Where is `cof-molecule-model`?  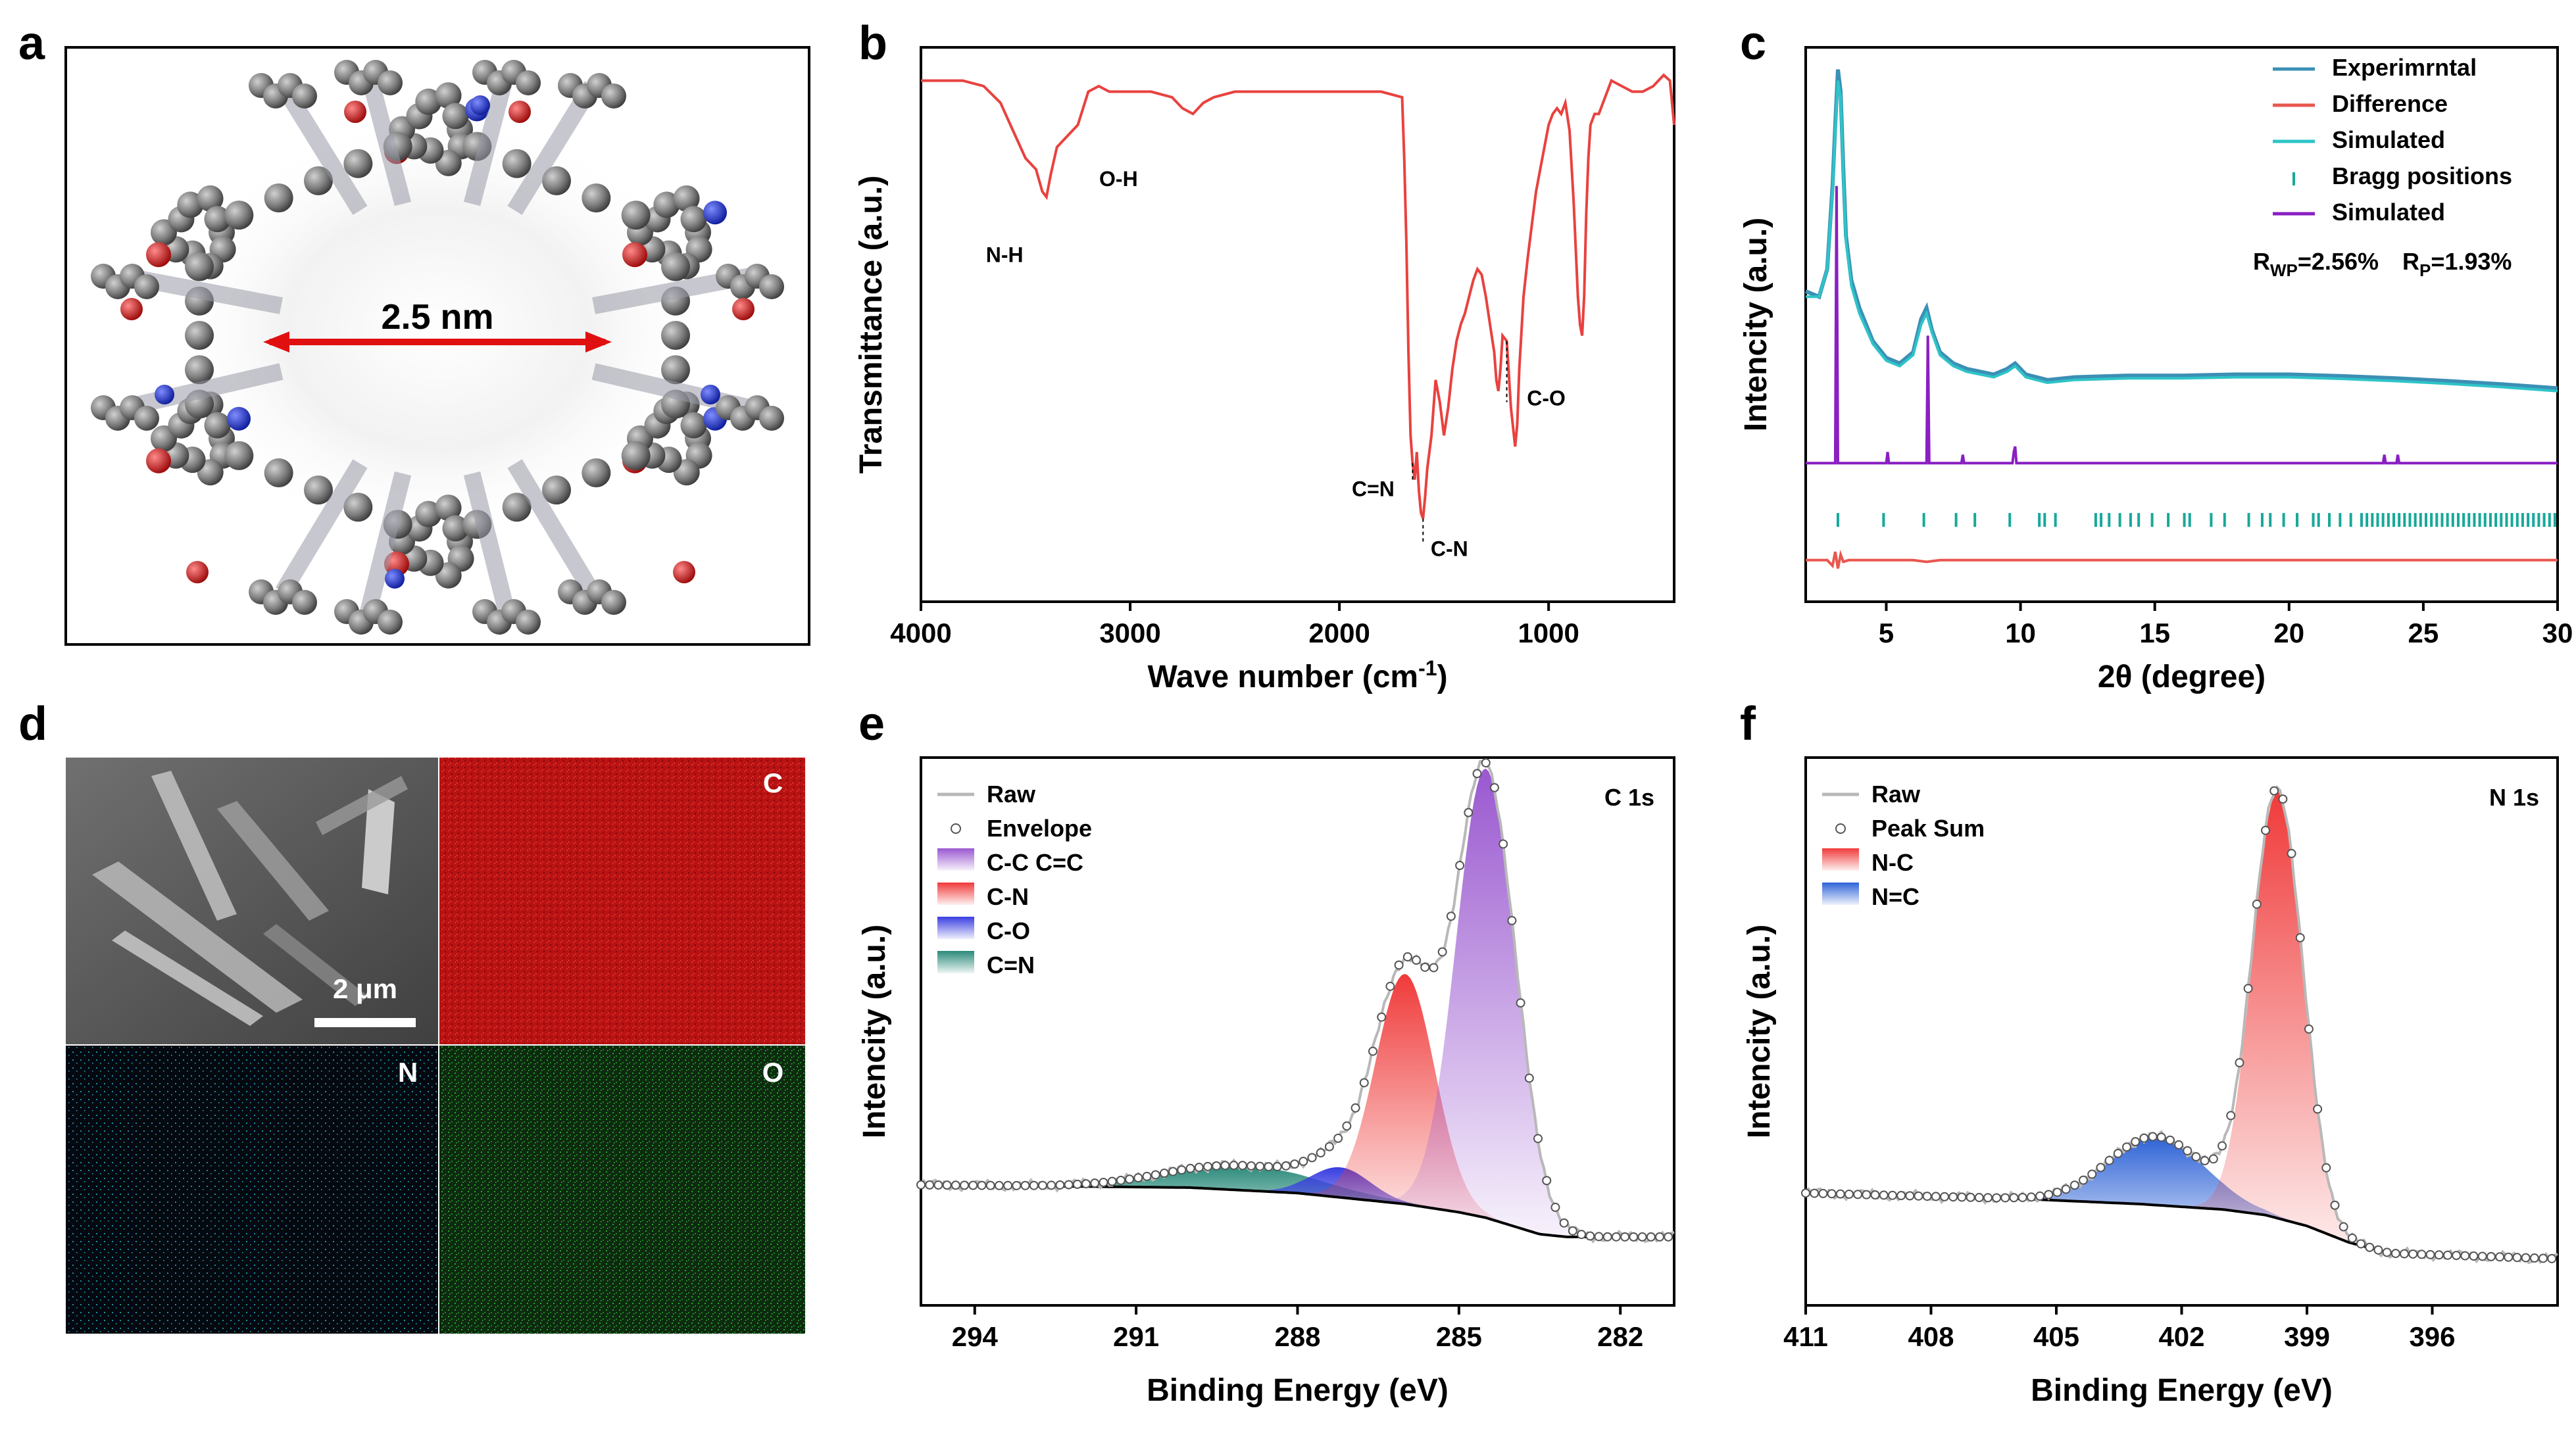 cof-molecule-model is located at coordinates (437, 347).